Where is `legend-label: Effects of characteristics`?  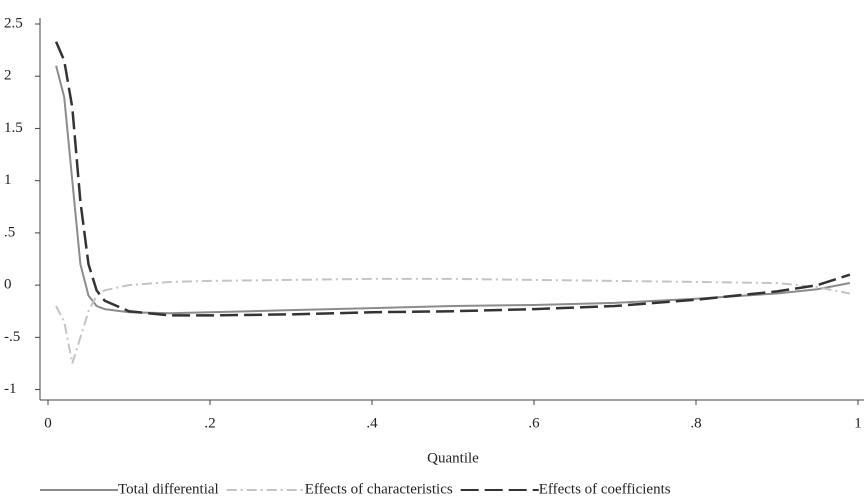 legend-label: Effects of characteristics is located at coordinates (379, 489).